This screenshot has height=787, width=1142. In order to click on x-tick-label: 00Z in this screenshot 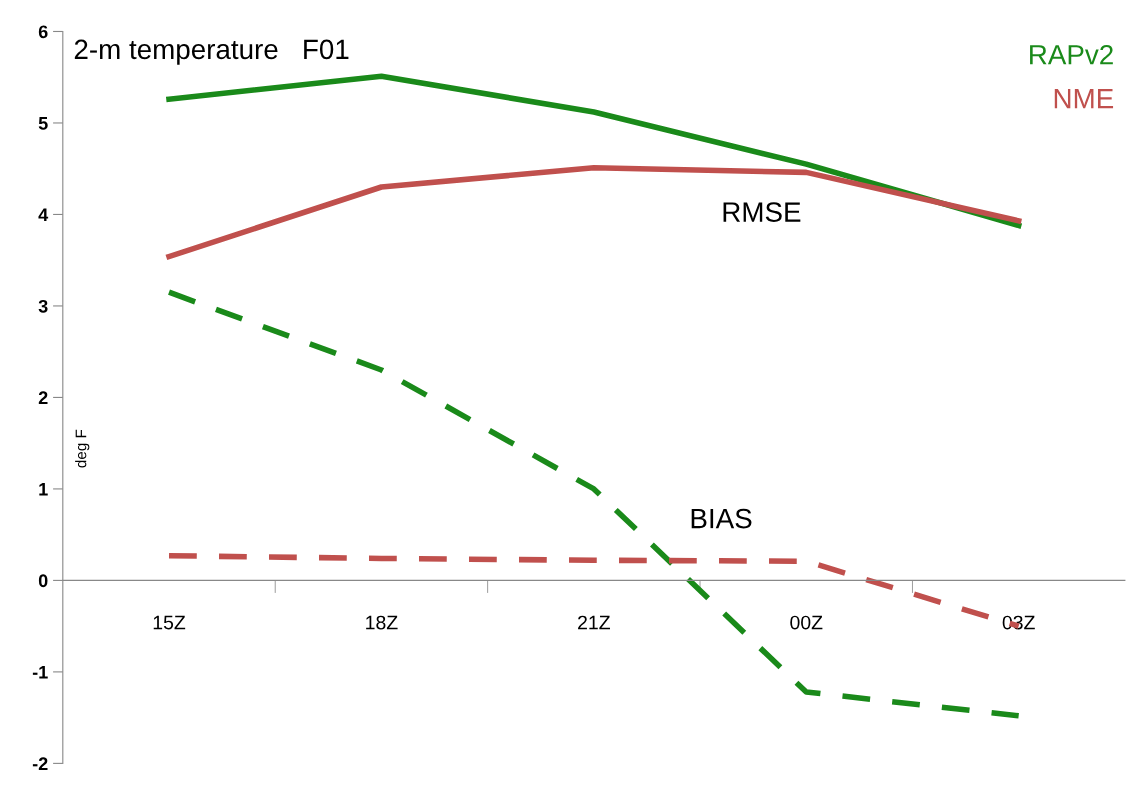, I will do `click(806, 622)`.